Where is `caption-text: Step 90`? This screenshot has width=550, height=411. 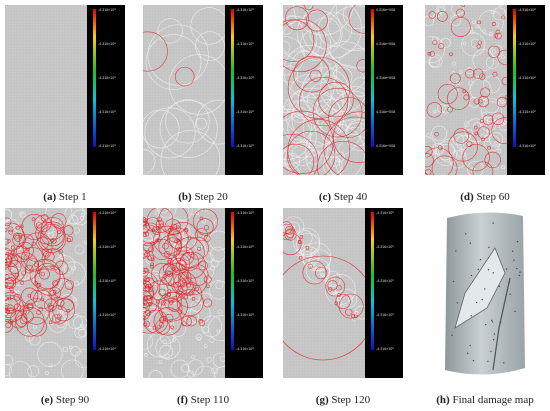
caption-text: Step 90 is located at coordinates (73, 400).